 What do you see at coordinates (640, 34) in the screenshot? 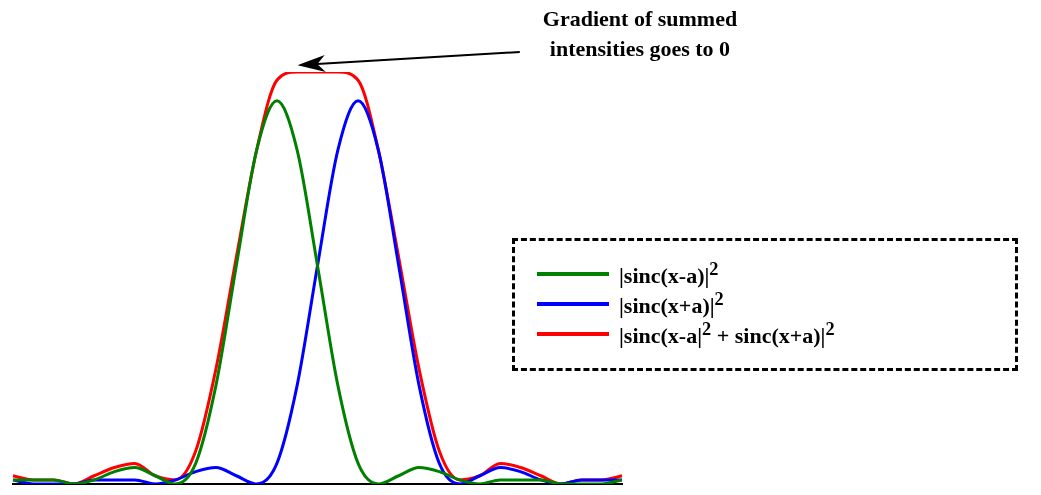
I see `text: Gradient of summed intensities goes to 0` at bounding box center [640, 34].